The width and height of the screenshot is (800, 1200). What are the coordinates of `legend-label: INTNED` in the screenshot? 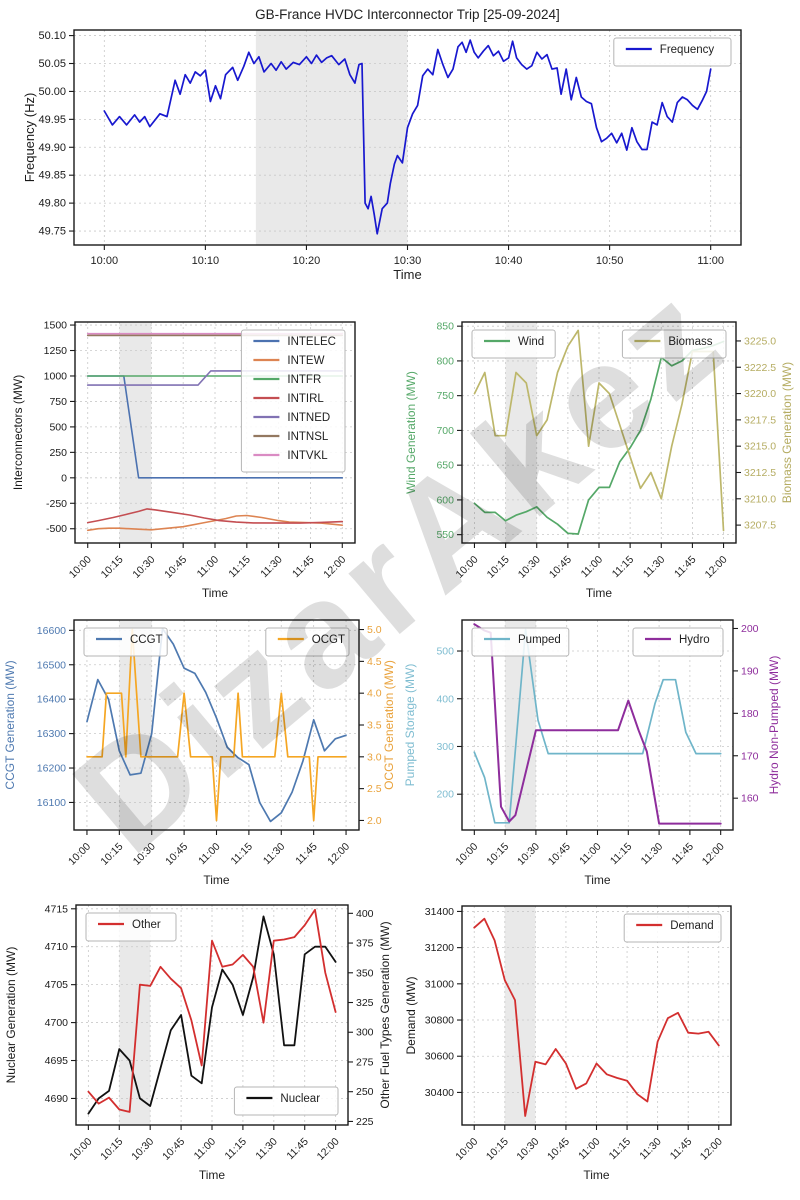 It's located at (308, 418).